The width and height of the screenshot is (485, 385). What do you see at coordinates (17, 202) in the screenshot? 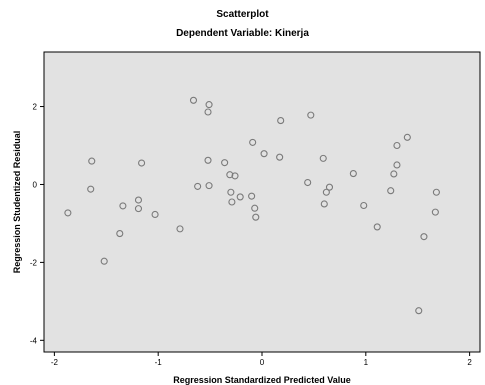
I see `y-axis-label: Regression Studentized Residual` at bounding box center [17, 202].